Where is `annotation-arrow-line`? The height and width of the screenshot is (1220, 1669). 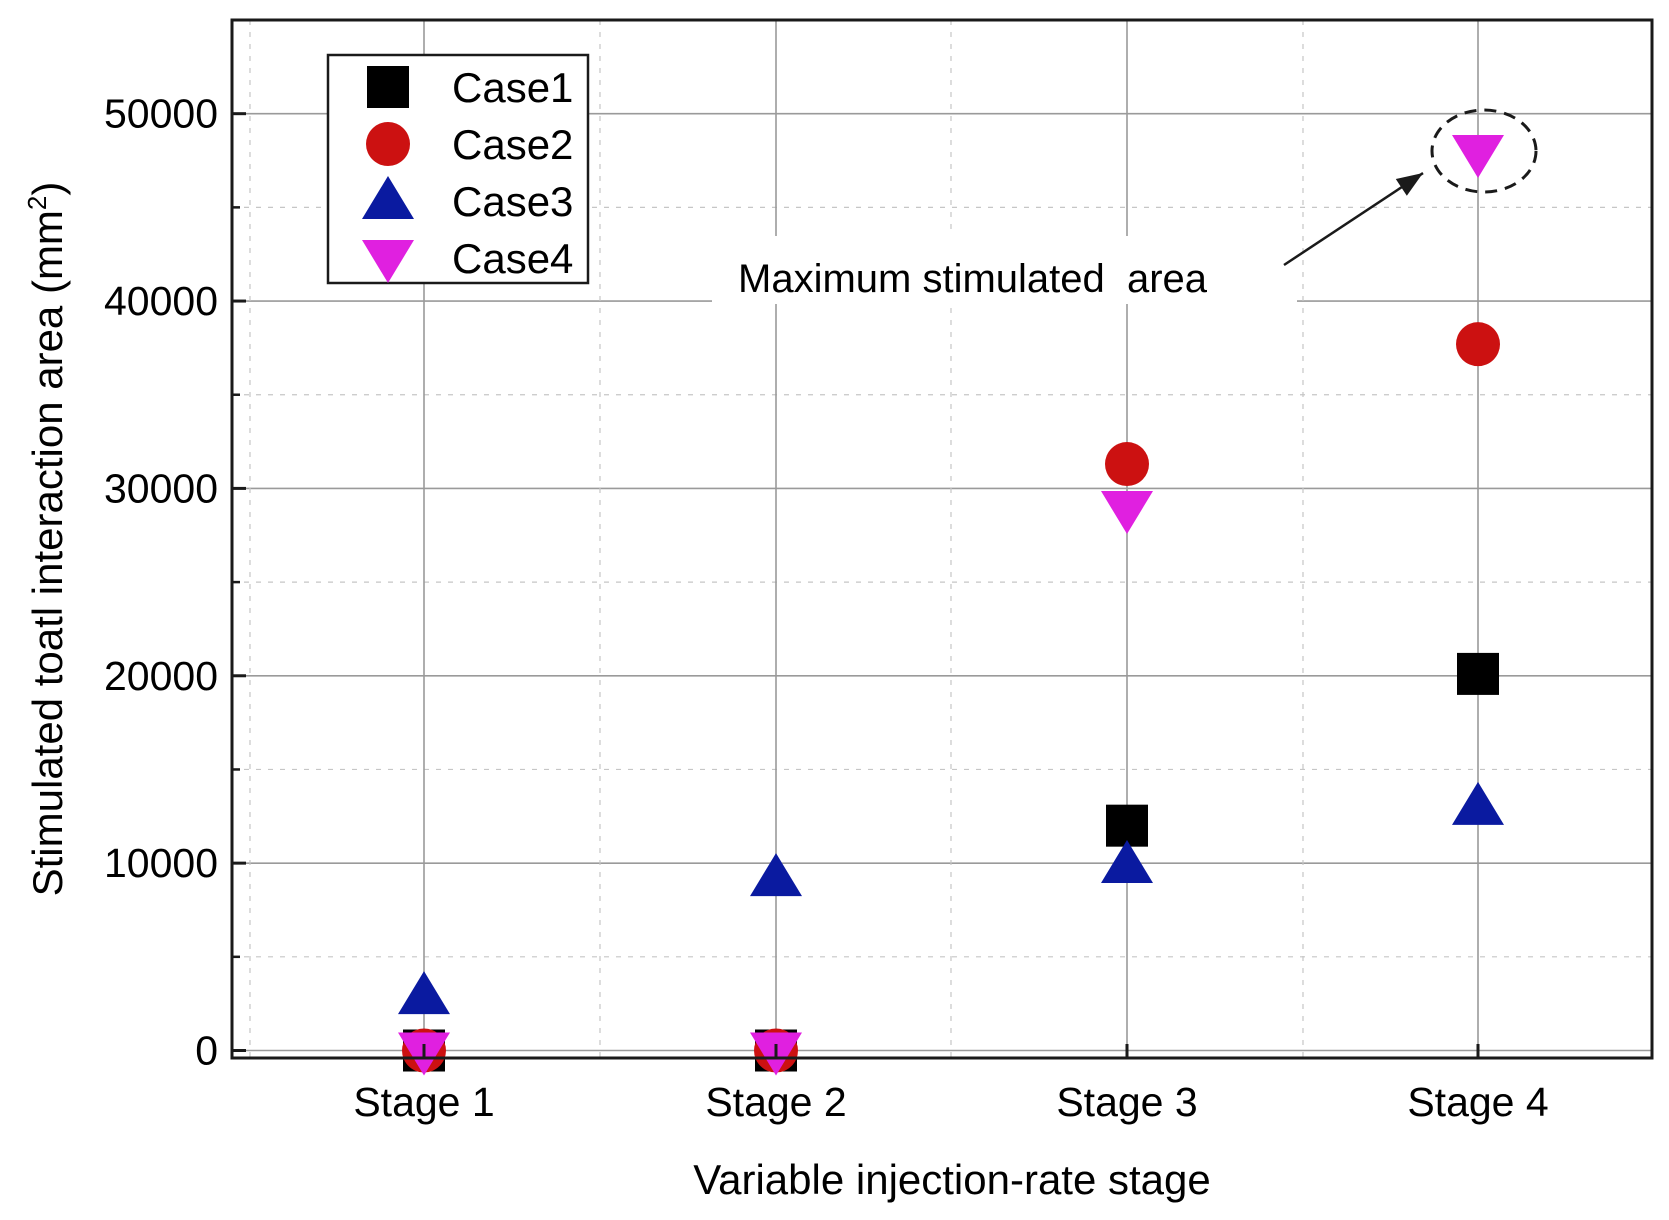
annotation-arrow-line is located at coordinates (1353, 219).